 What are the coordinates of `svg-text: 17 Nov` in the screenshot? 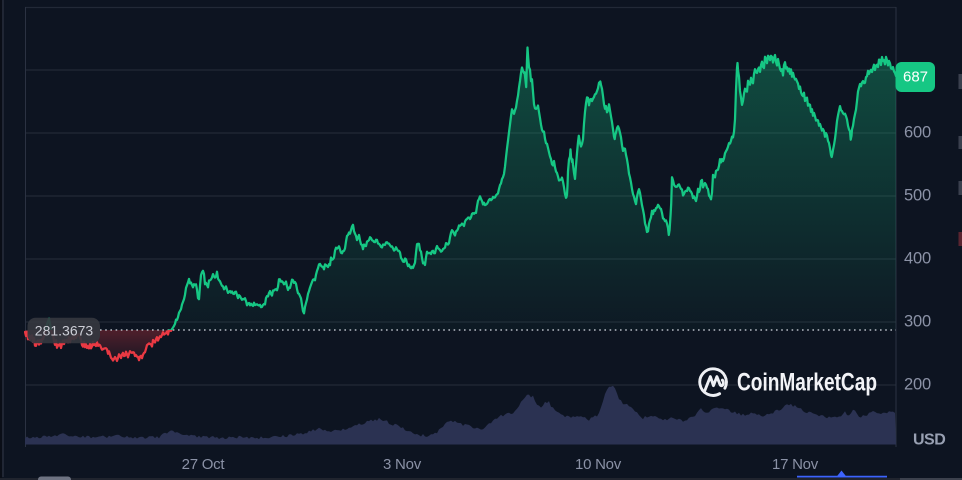 It's located at (795, 464).